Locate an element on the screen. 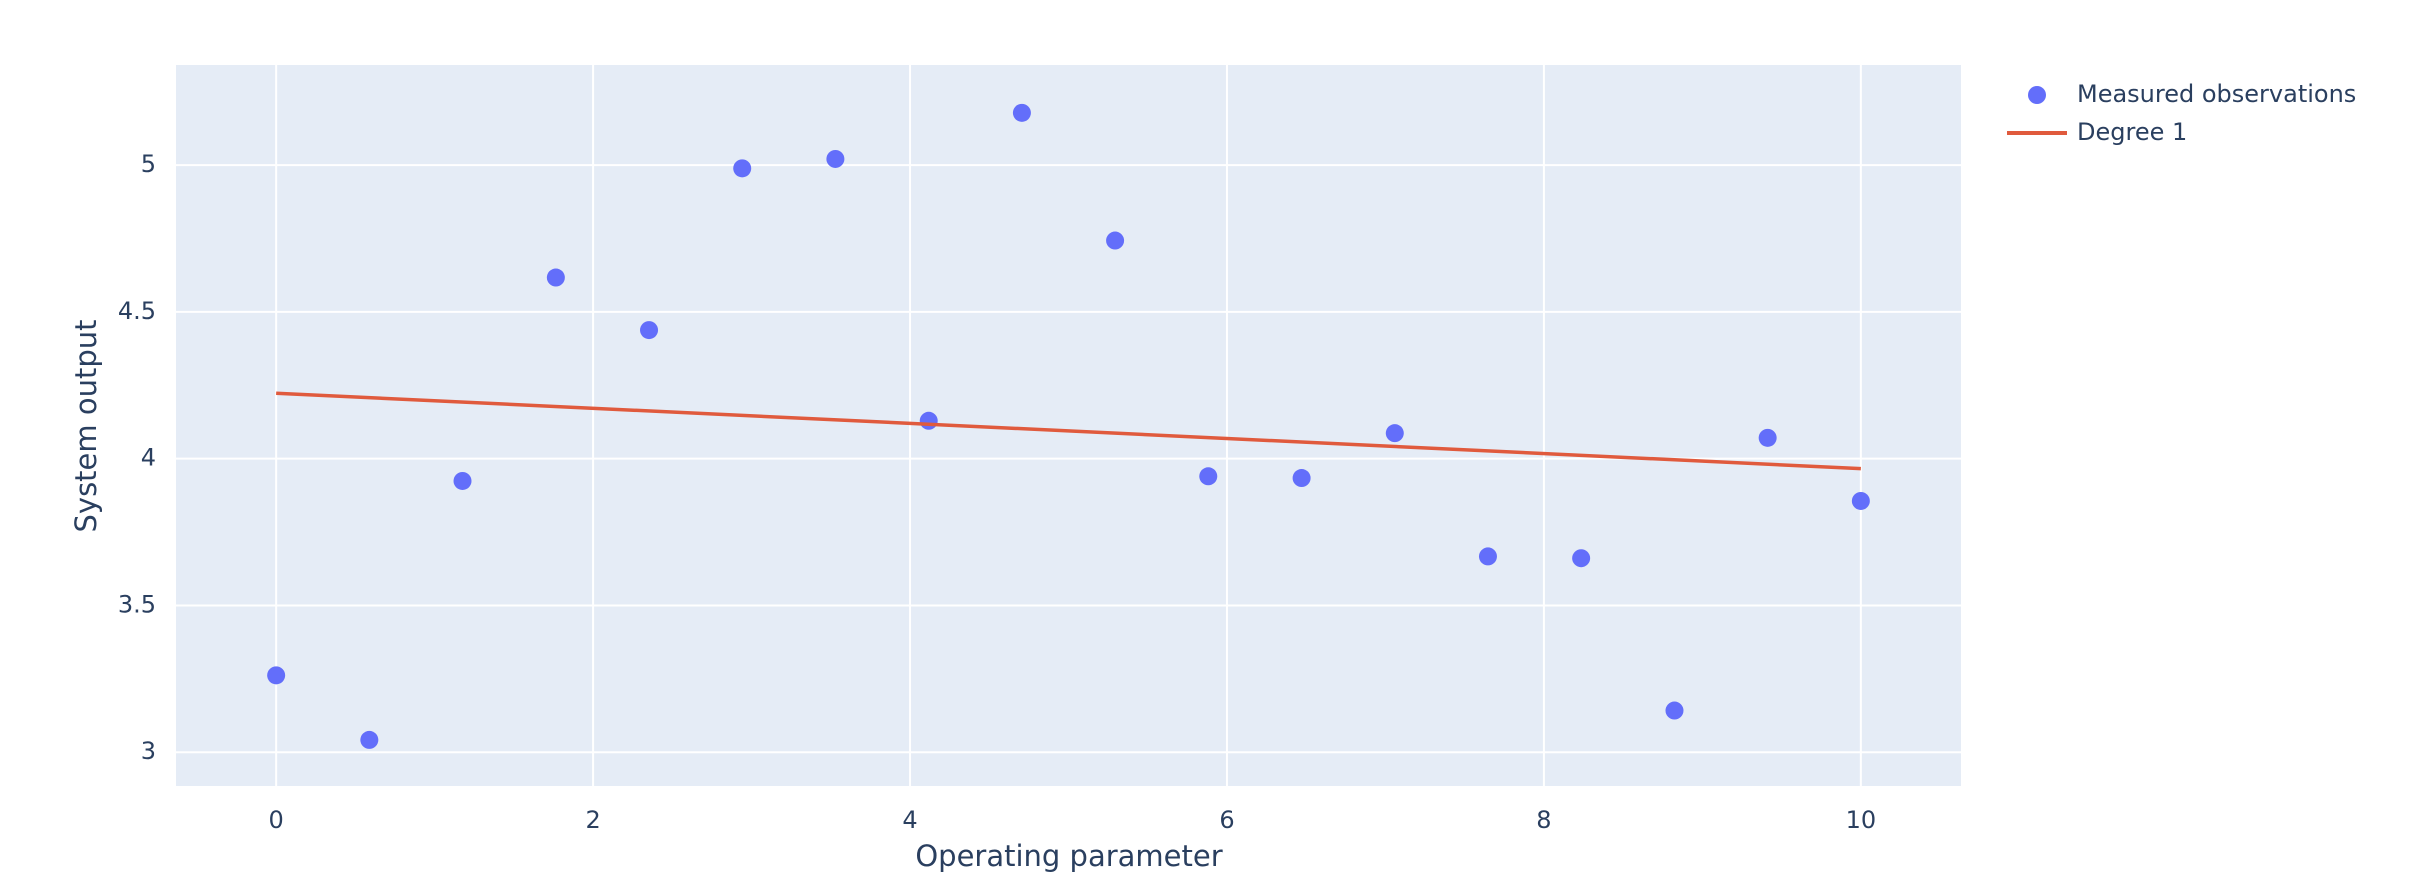 This screenshot has width=2418, height=890. x-tick-label: 0 is located at coordinates (276, 820).